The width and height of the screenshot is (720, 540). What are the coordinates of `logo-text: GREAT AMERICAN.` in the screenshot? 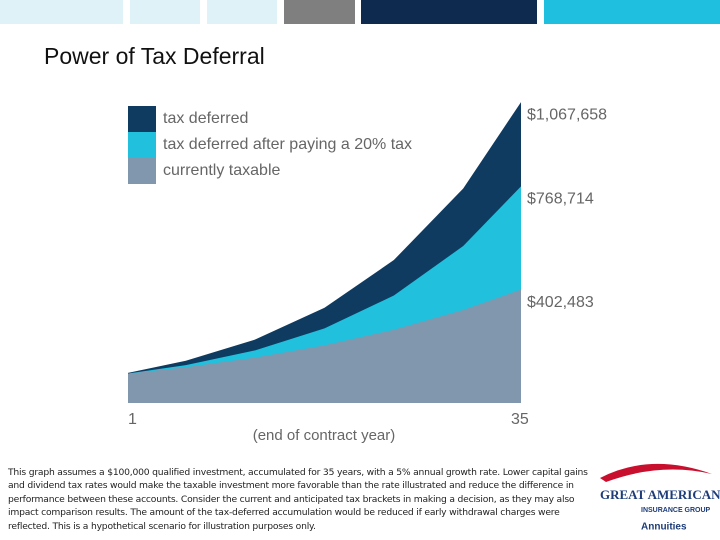 It's located at (660, 494).